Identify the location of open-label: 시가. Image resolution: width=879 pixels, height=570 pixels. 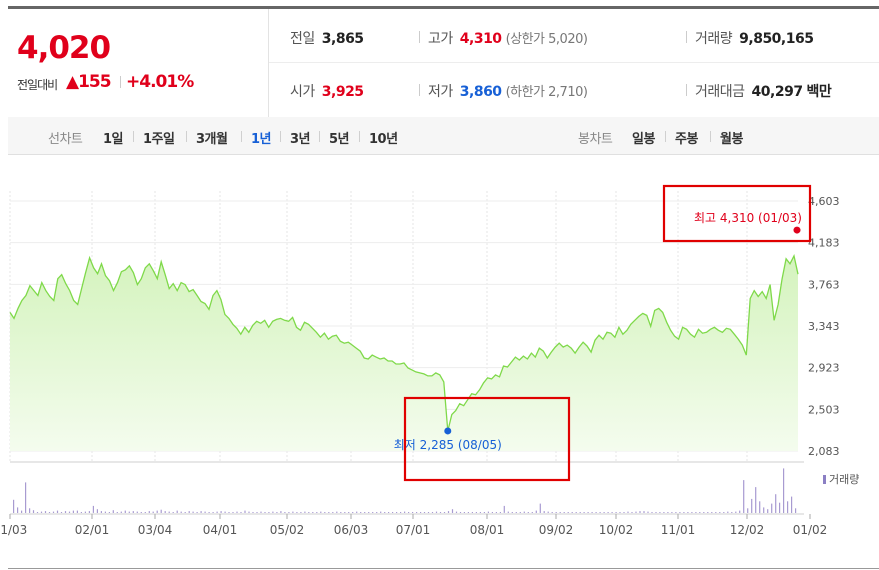
(302, 92).